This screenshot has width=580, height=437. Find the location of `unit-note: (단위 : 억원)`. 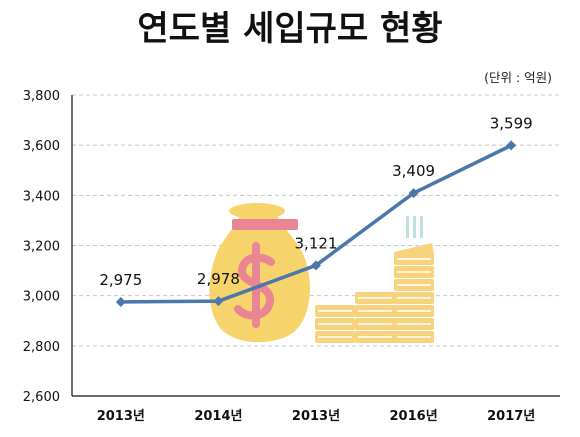

unit-note: (단위 : 억원) is located at coordinates (518, 77).